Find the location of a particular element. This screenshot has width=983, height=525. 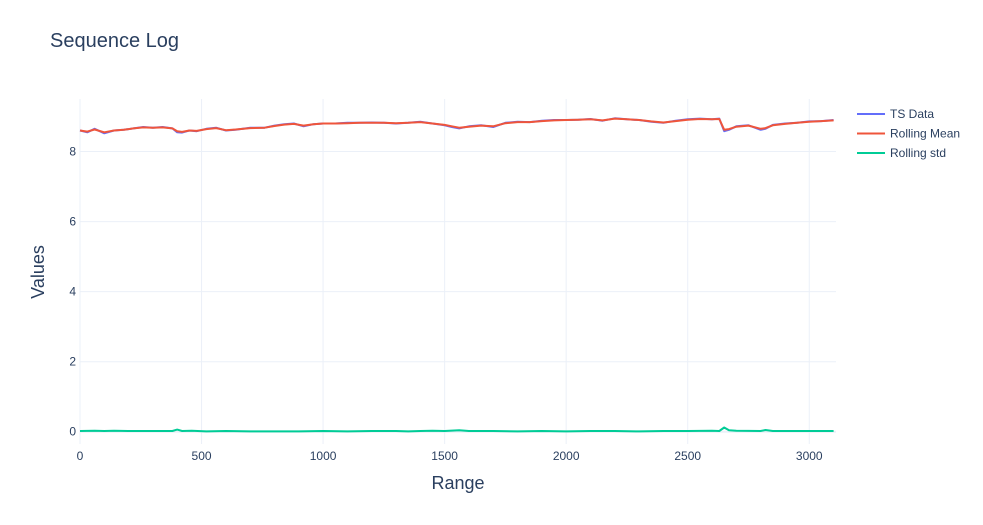

y-tick-label: 4 is located at coordinates (72, 292).